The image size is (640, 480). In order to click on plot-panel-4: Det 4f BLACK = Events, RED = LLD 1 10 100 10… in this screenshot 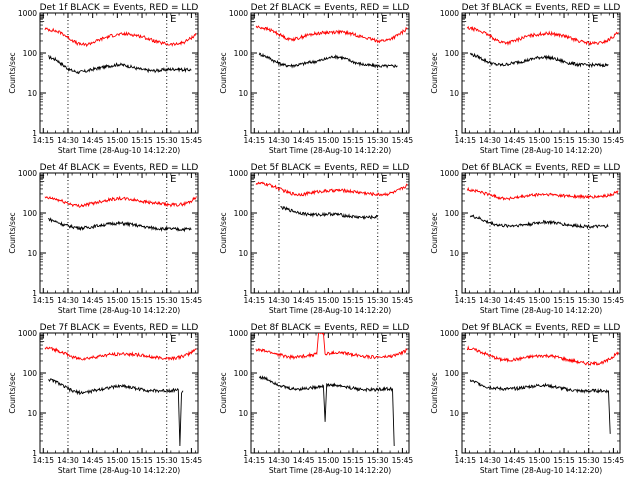, I will do `click(105, 239)`.